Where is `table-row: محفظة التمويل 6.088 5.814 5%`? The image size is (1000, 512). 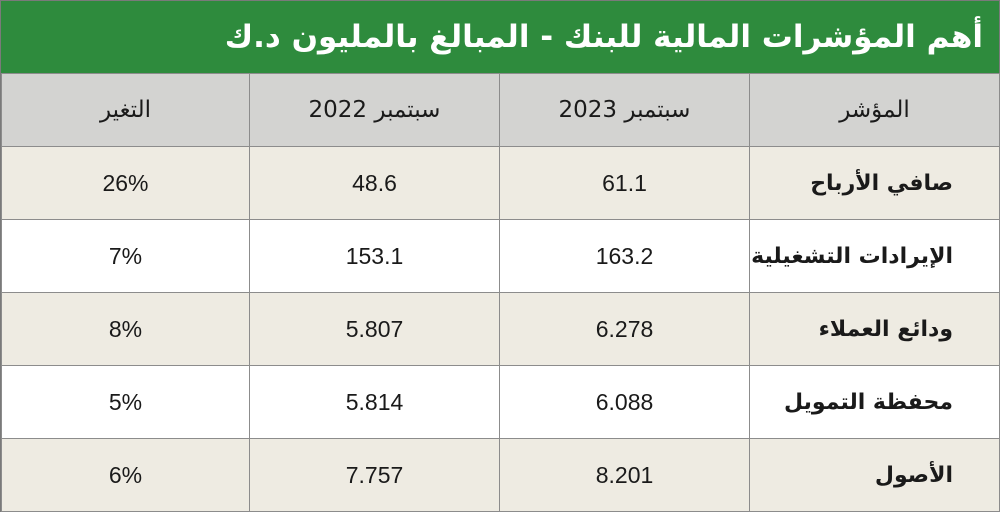
table-row: محفظة التمويل 6.088 5.814 5% is located at coordinates (500, 402).